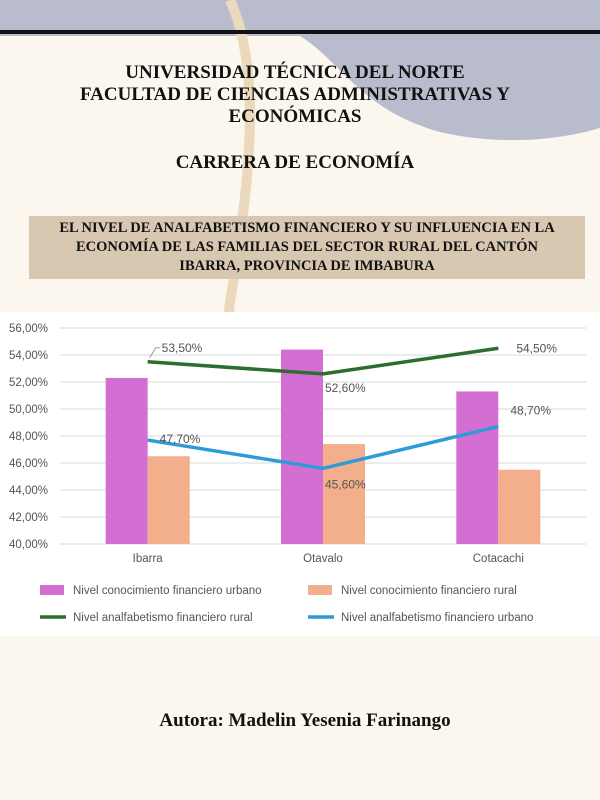 The height and width of the screenshot is (800, 600). What do you see at coordinates (154, 353) in the screenshot?
I see `label-leader-line` at bounding box center [154, 353].